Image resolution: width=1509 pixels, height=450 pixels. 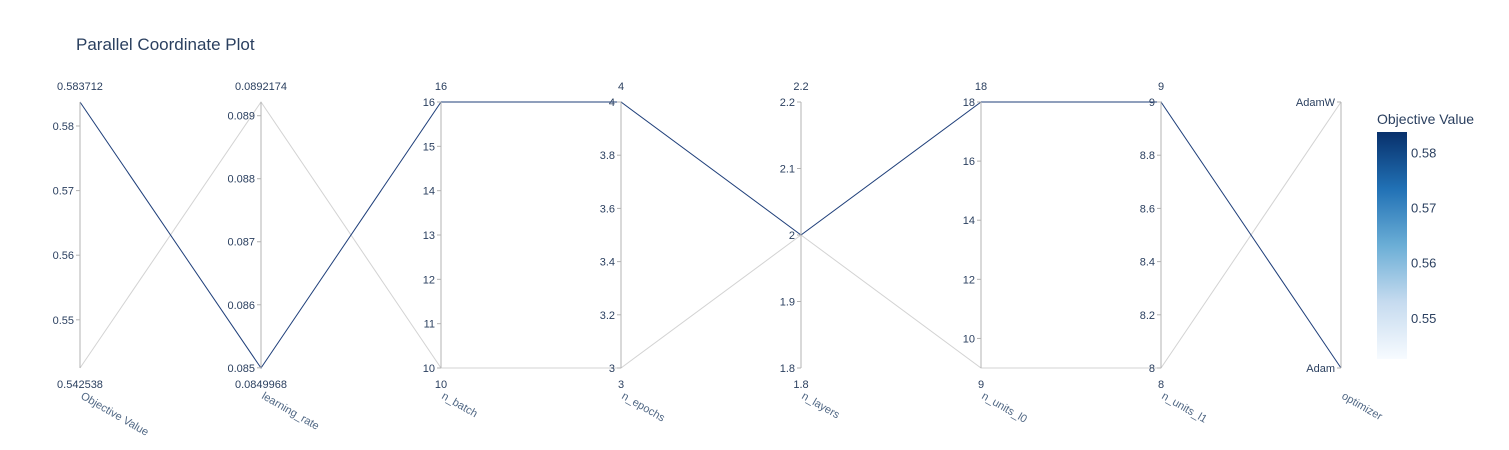 What do you see at coordinates (1423, 318) in the screenshot?
I see `colorbar-tick-label: 0.55` at bounding box center [1423, 318].